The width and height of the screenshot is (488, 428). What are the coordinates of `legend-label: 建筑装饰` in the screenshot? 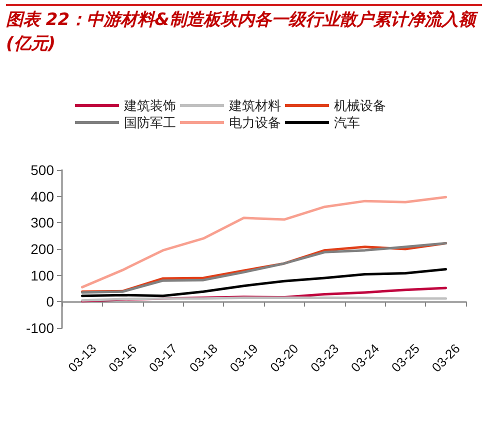 It's located at (149, 105).